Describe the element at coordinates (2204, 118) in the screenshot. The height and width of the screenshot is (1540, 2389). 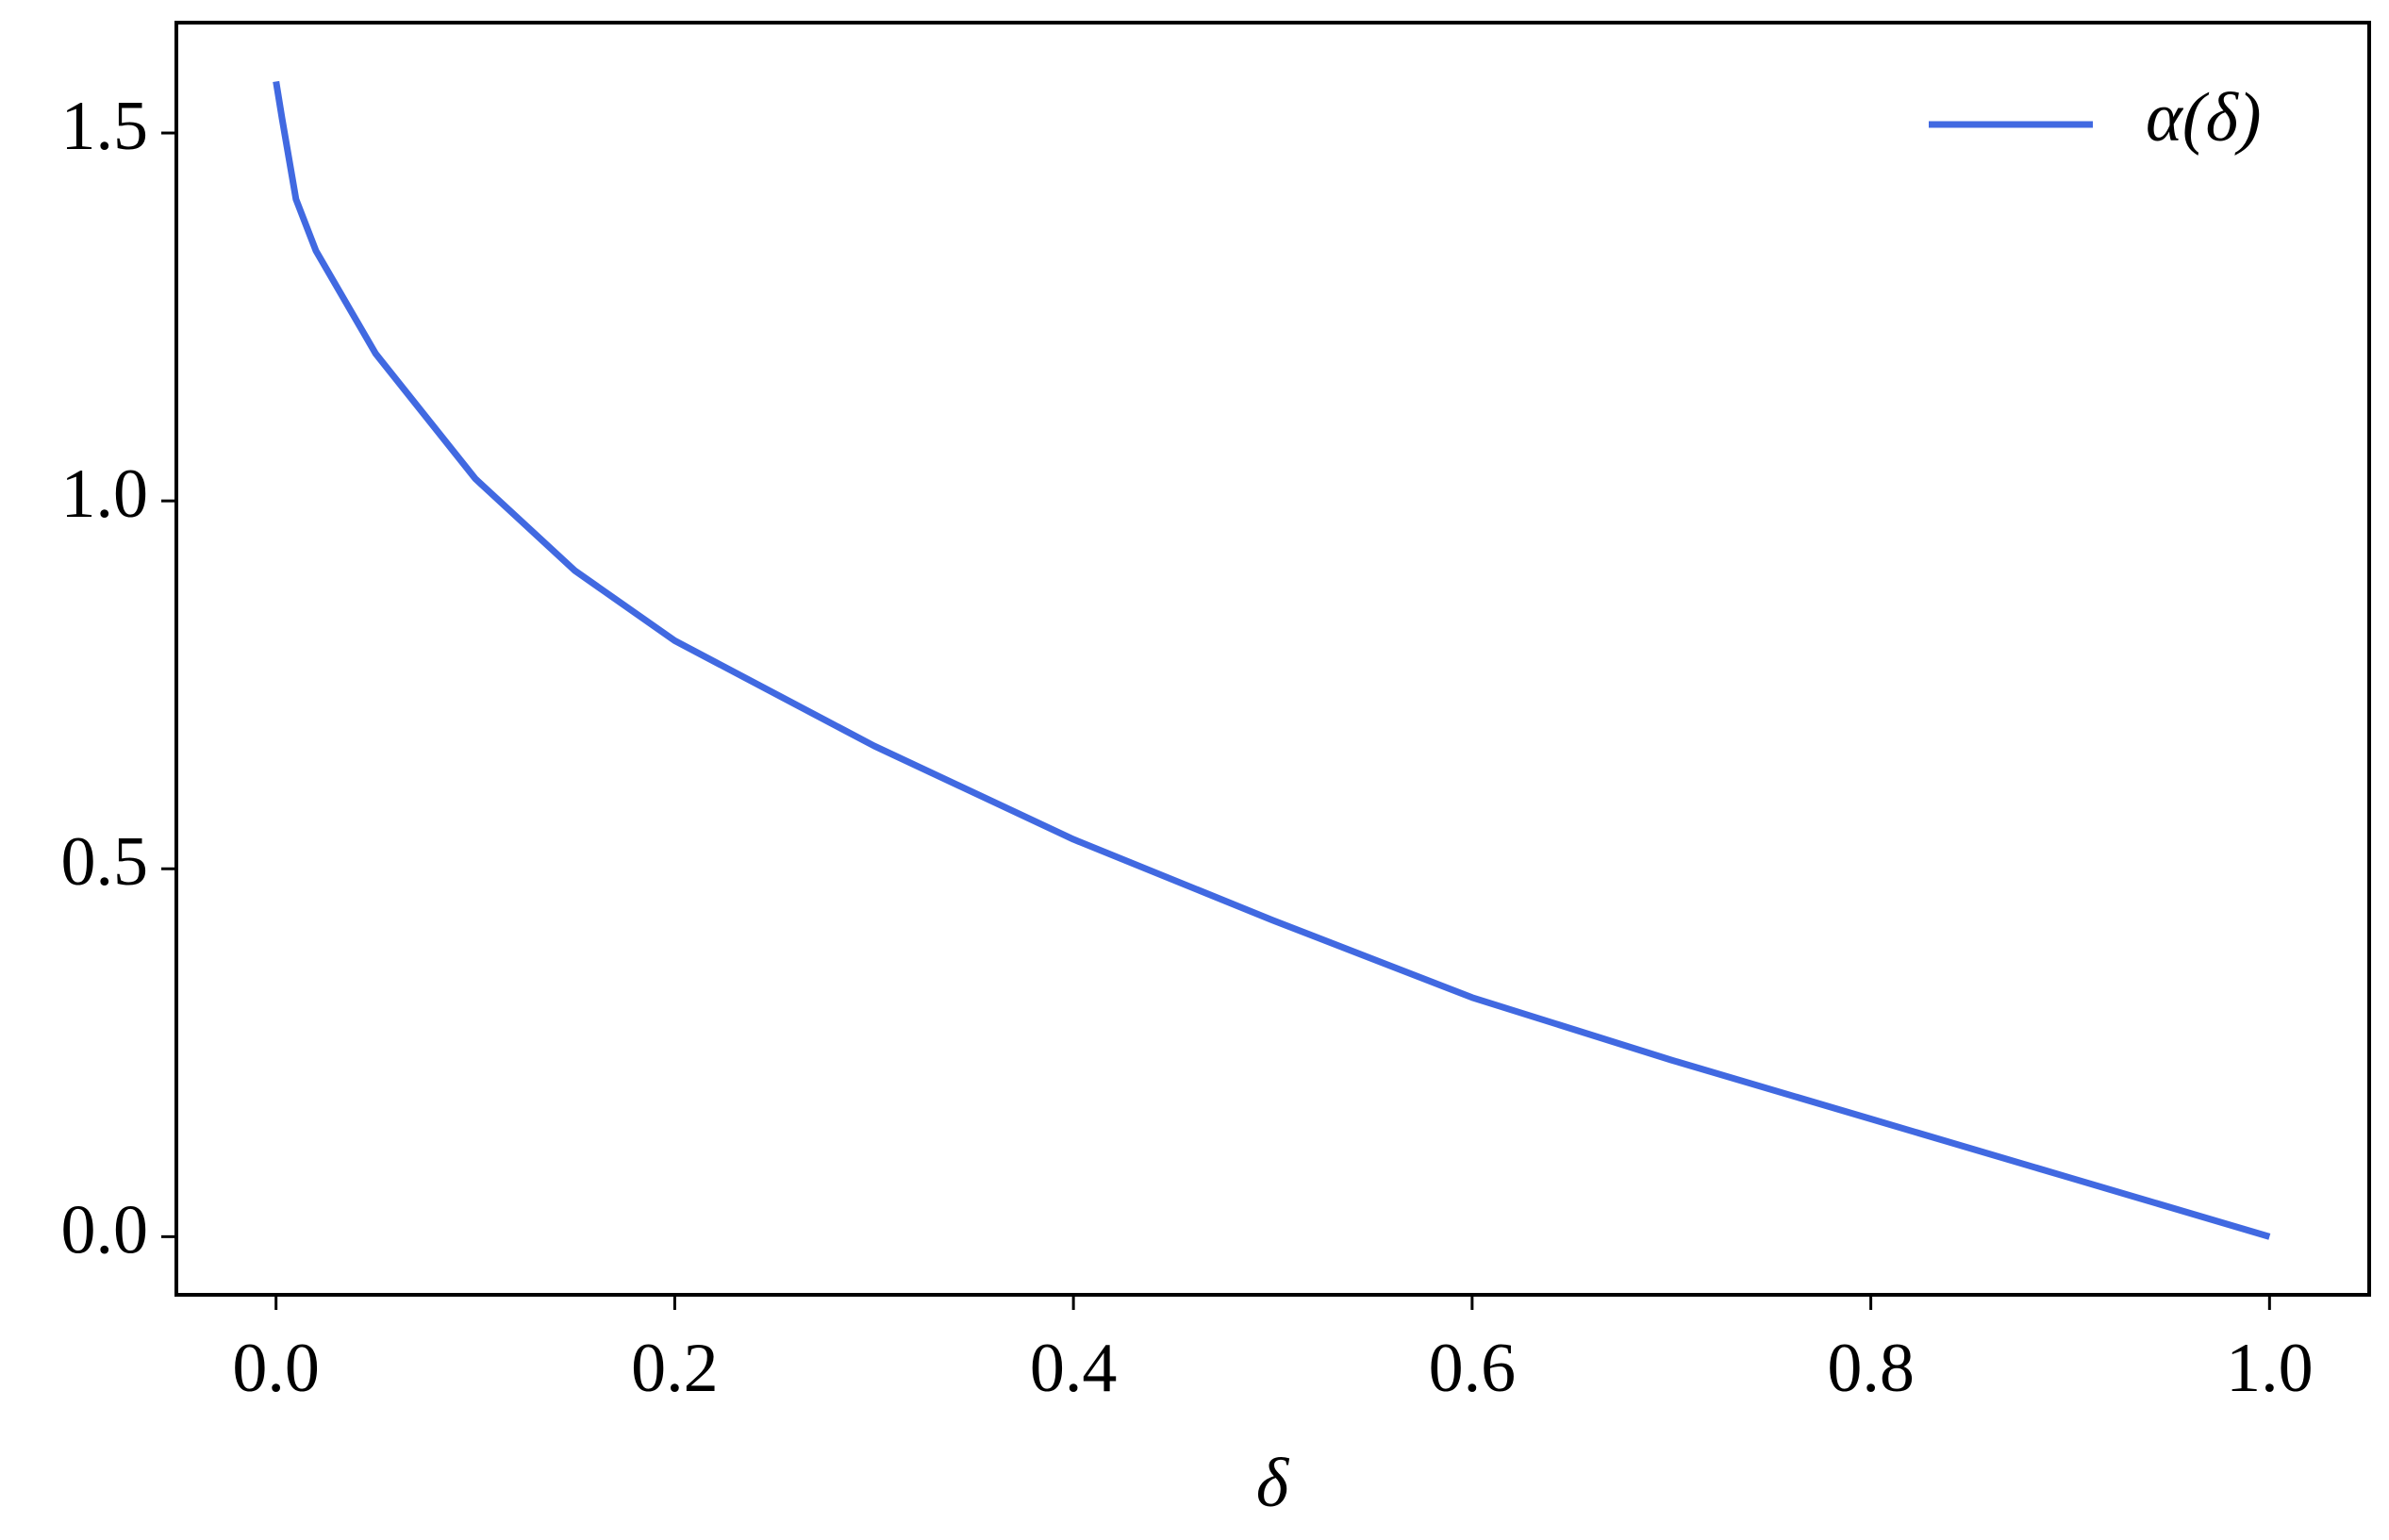
I see `legend-label: α(δ)` at that location.